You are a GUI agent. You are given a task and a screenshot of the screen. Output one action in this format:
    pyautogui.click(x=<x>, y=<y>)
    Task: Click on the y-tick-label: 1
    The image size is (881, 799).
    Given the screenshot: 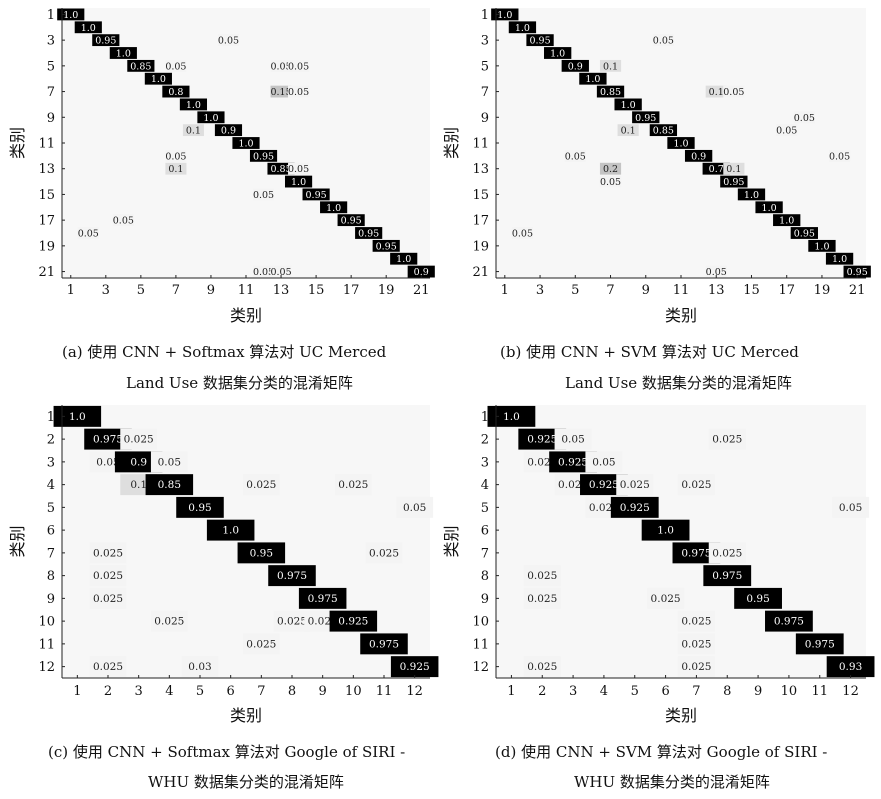 What is the action you would take?
    pyautogui.click(x=485, y=15)
    